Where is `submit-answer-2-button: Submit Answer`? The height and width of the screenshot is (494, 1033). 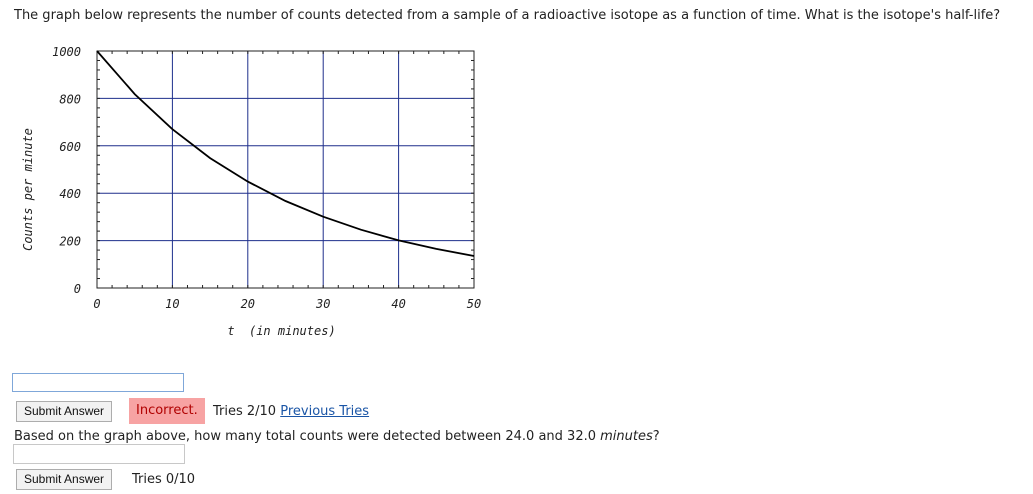
submit-answer-2-button: Submit Answer is located at coordinates (64, 479).